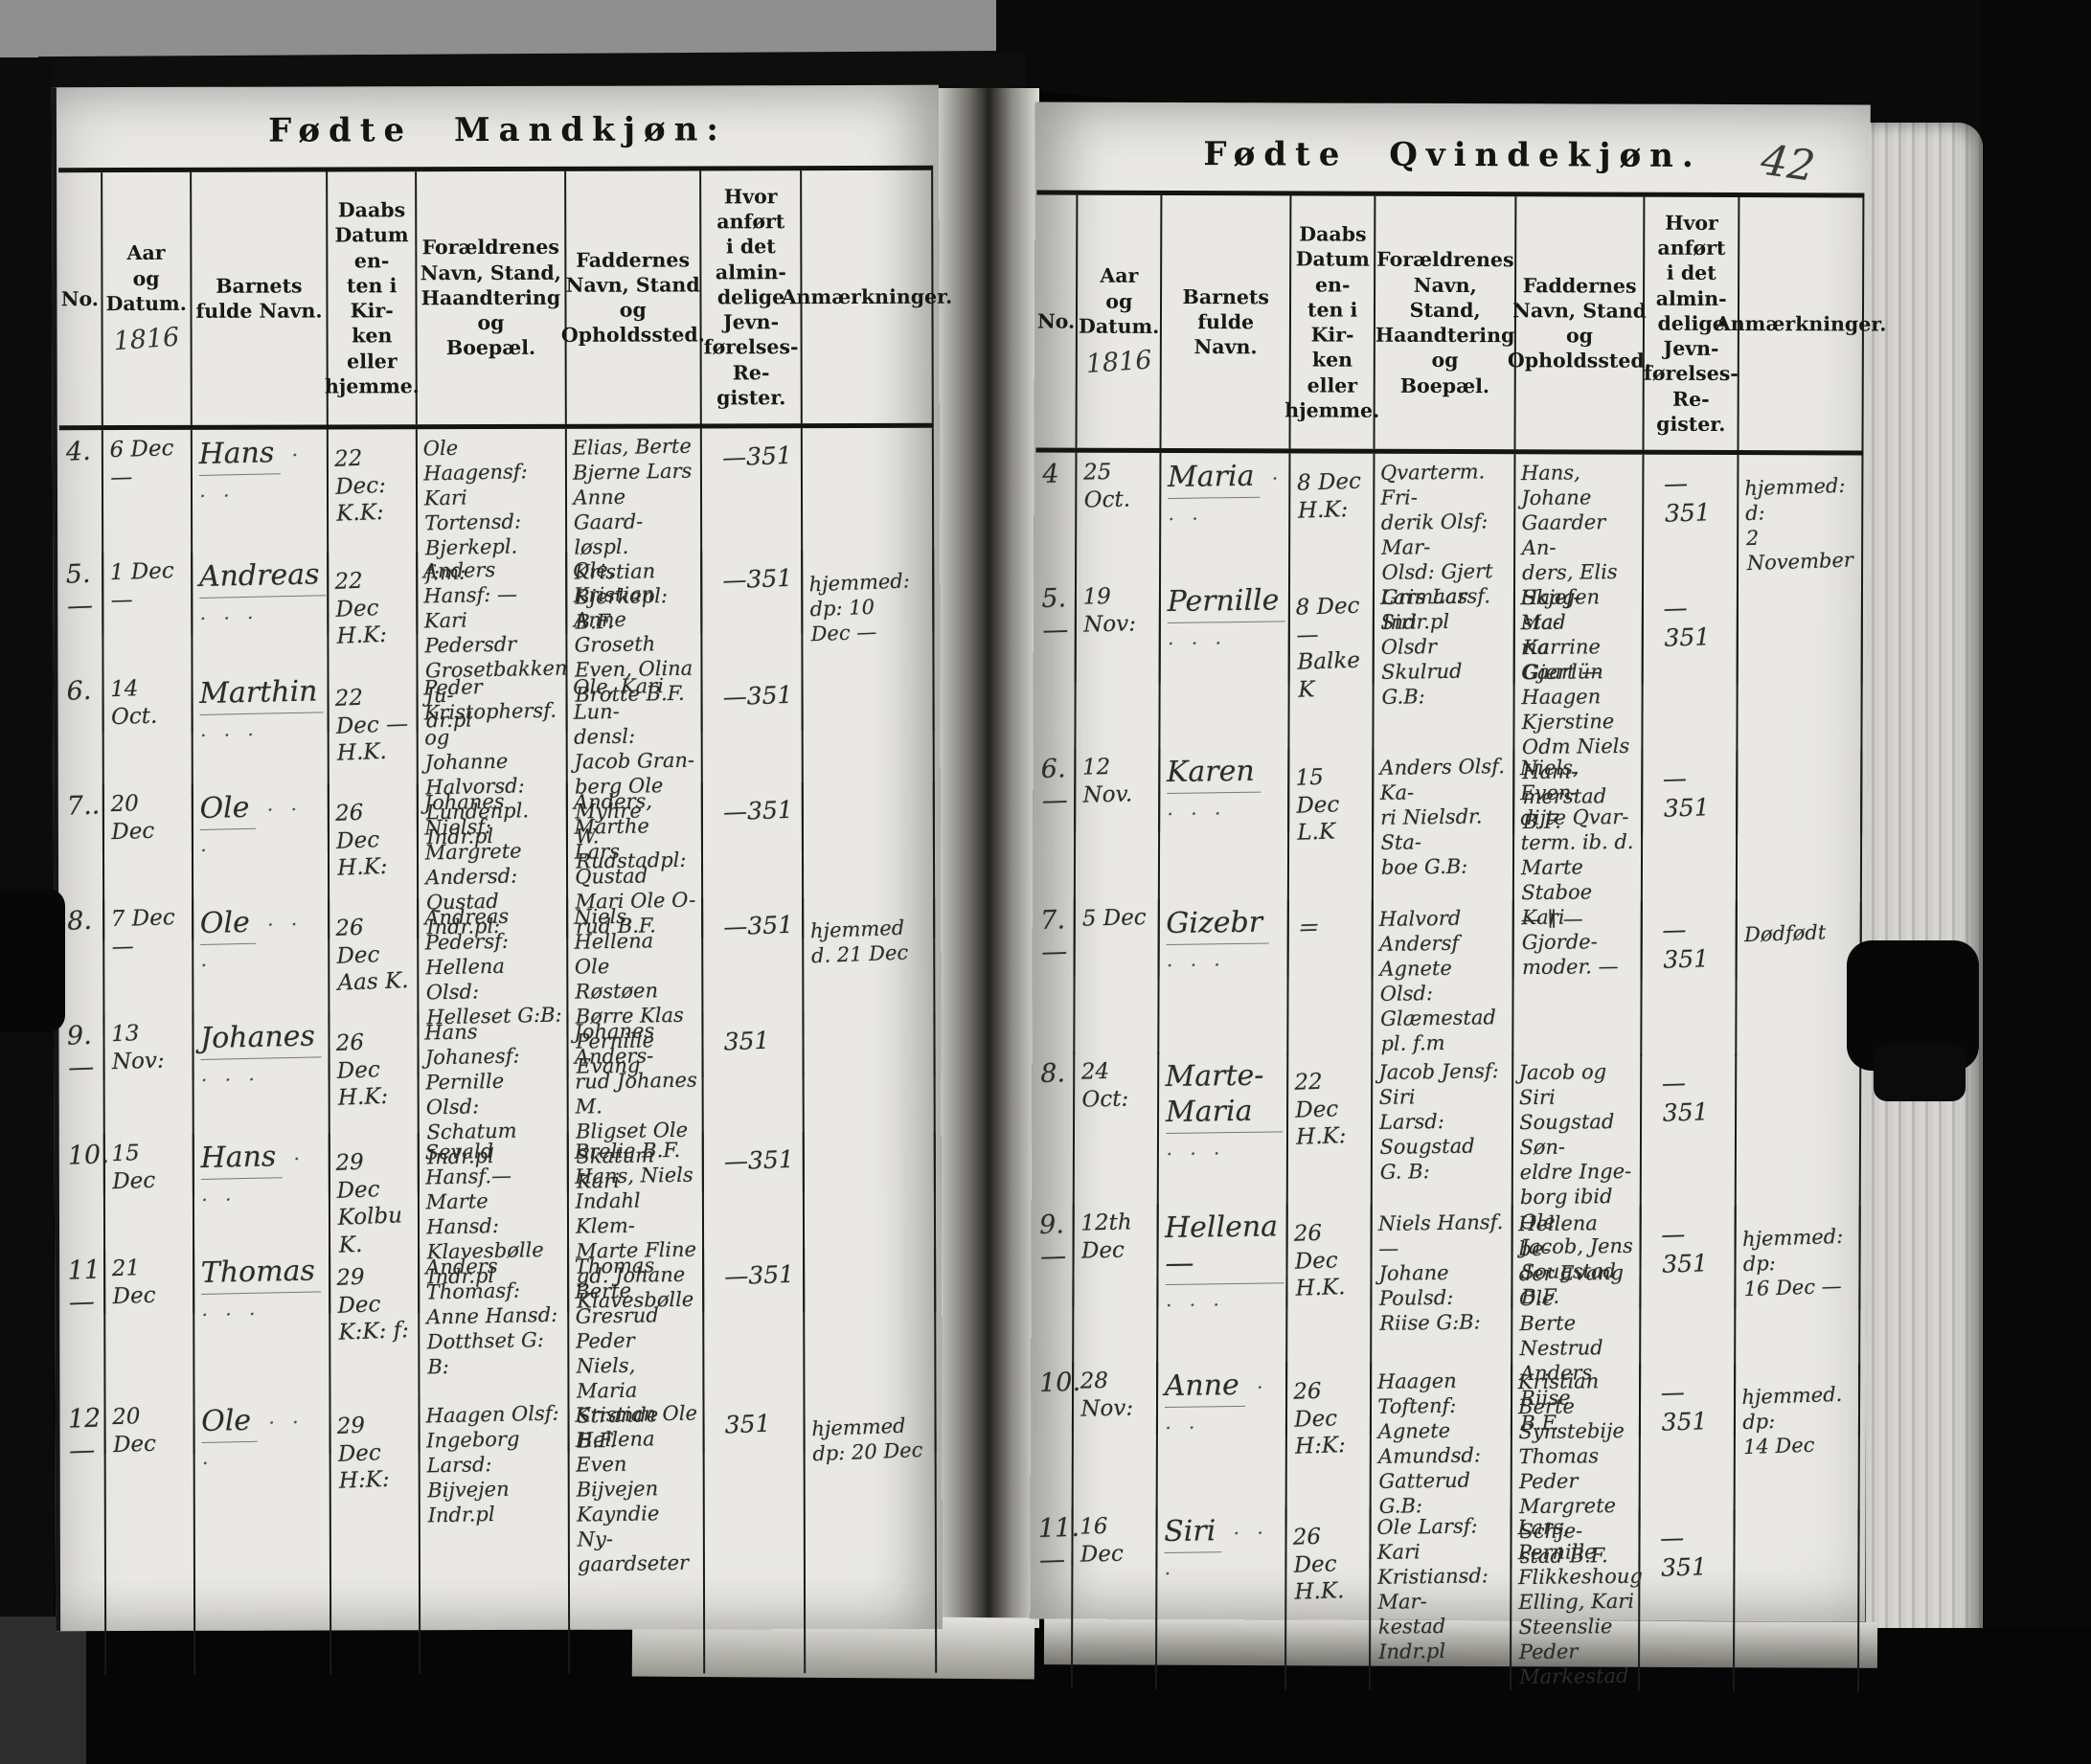 The width and height of the screenshot is (2091, 1764). Describe the element at coordinates (1440, 1273) in the screenshot. I see `handwritten-parents: Niels Hansf.— Johane Poulsd: Riise G:B:` at that location.